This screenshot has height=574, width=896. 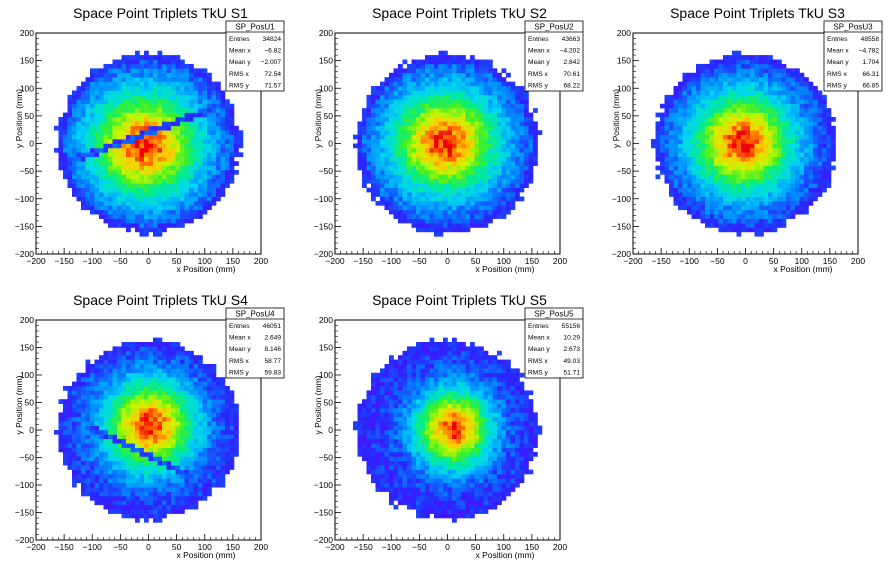 What do you see at coordinates (802, 269) in the screenshot?
I see `x-axis-title: x Position (mm)` at bounding box center [802, 269].